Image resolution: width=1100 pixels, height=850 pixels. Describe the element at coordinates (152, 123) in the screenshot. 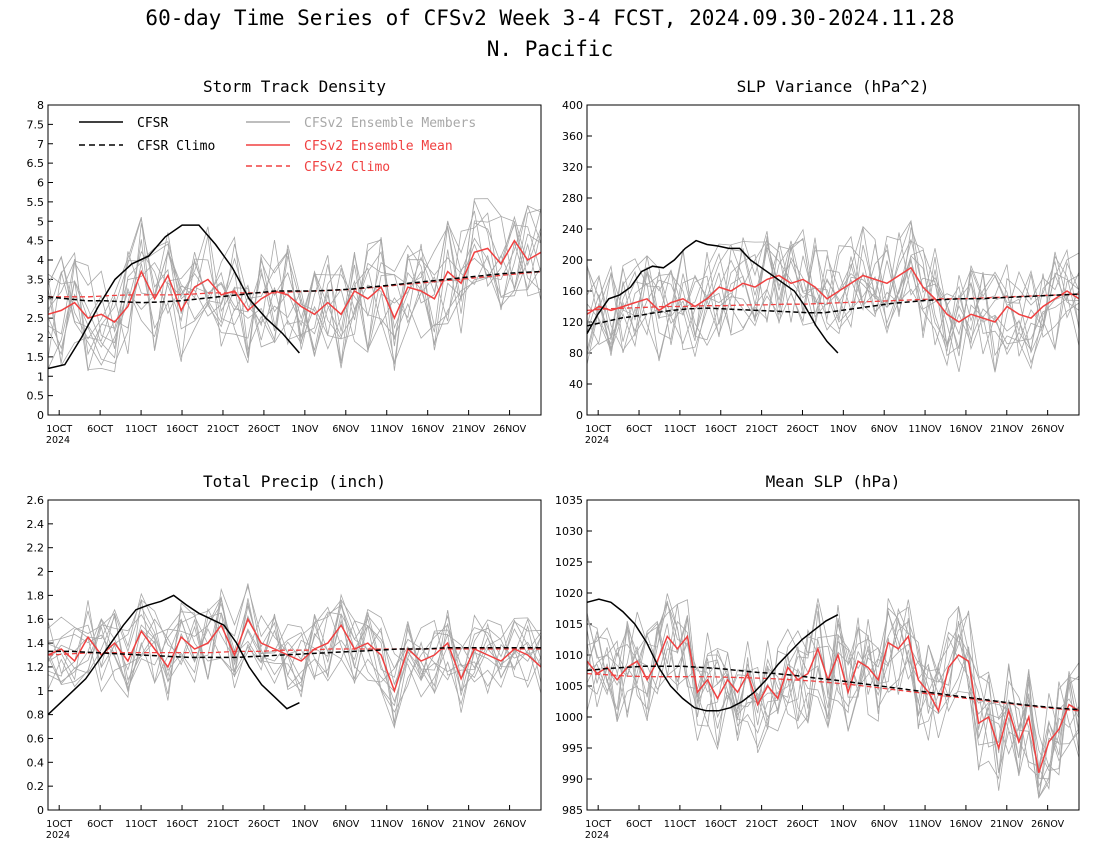

I see `legend-cfsr-label: CFSR` at that location.